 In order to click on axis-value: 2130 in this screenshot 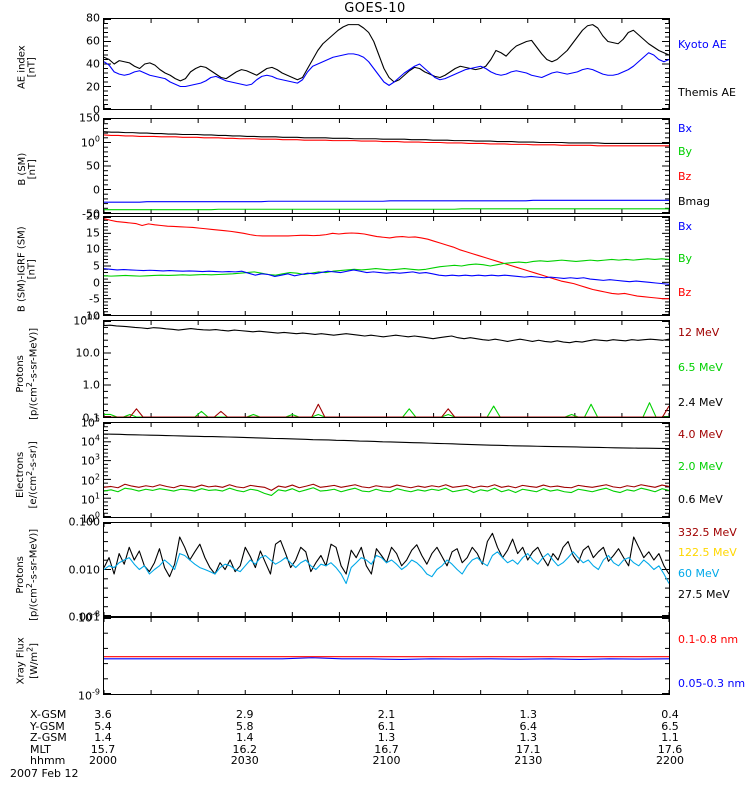, I will do `click(528, 761)`.